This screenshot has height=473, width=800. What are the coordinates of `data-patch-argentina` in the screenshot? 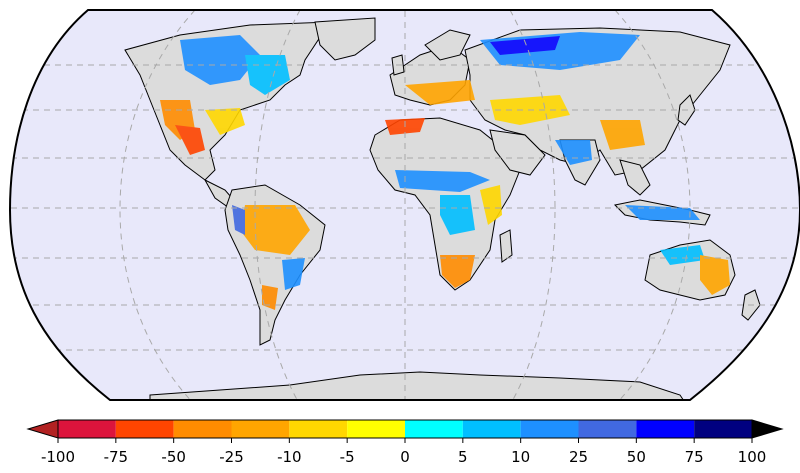 It's located at (270, 297).